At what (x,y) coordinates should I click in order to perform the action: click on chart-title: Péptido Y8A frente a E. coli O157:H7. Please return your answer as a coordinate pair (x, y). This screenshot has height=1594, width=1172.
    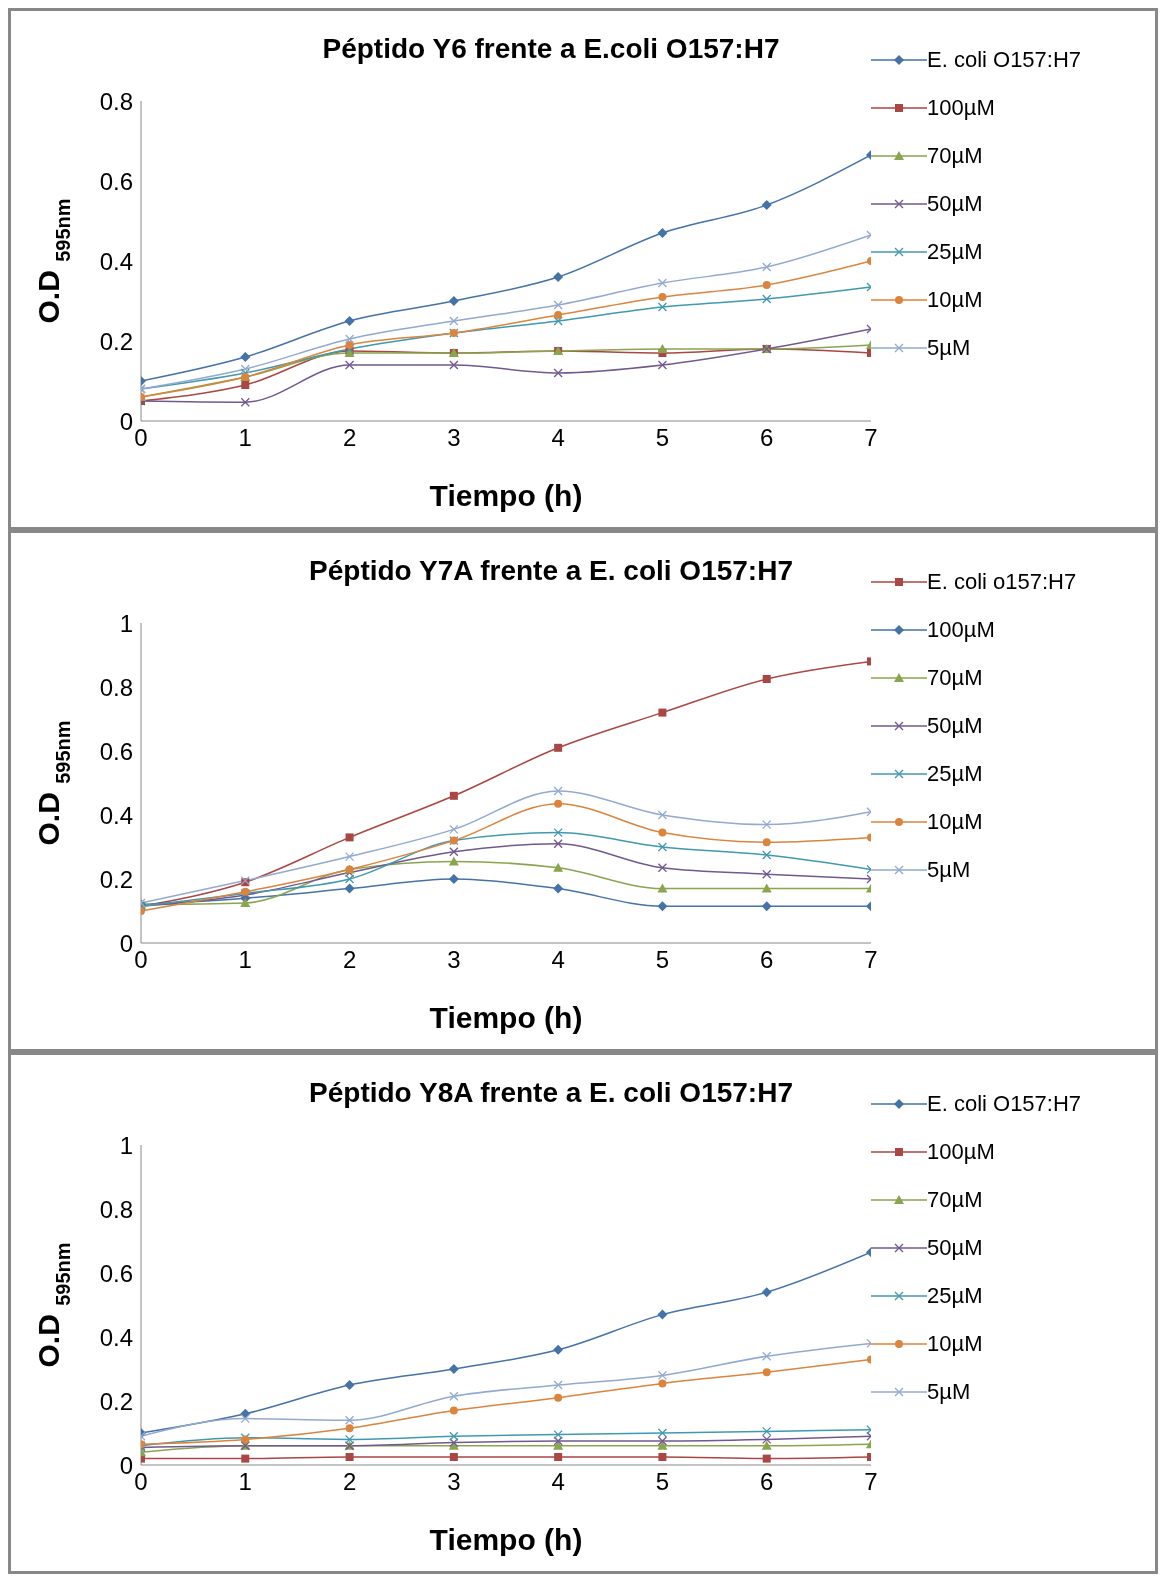
    Looking at the image, I should click on (551, 1092).